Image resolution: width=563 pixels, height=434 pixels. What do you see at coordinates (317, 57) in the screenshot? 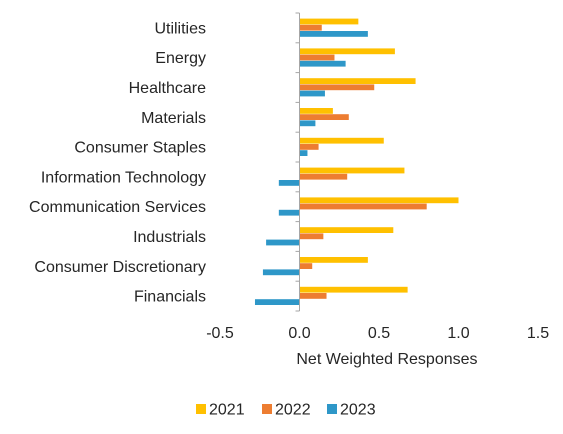
I see `bar-2022-energy` at bounding box center [317, 57].